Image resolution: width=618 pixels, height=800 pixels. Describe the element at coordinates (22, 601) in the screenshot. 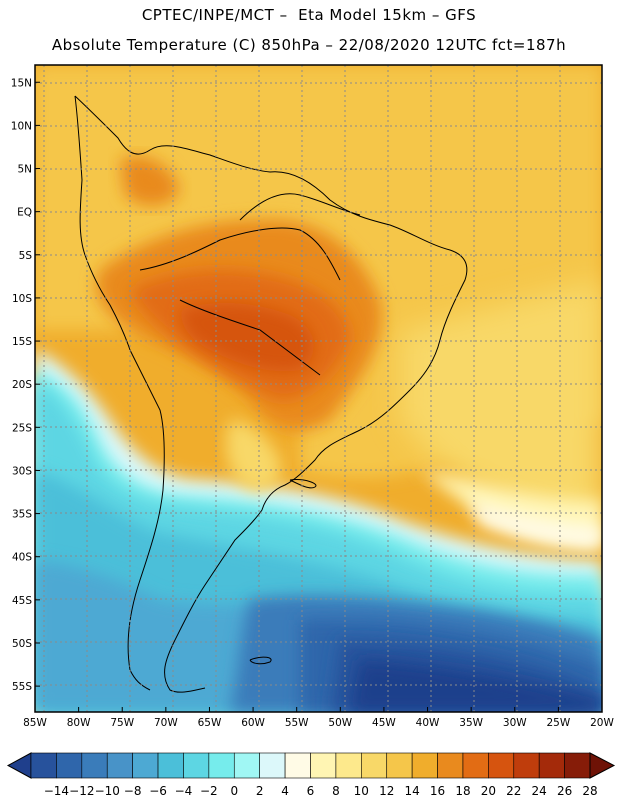

I see `lat-tick-label: 45S` at that location.